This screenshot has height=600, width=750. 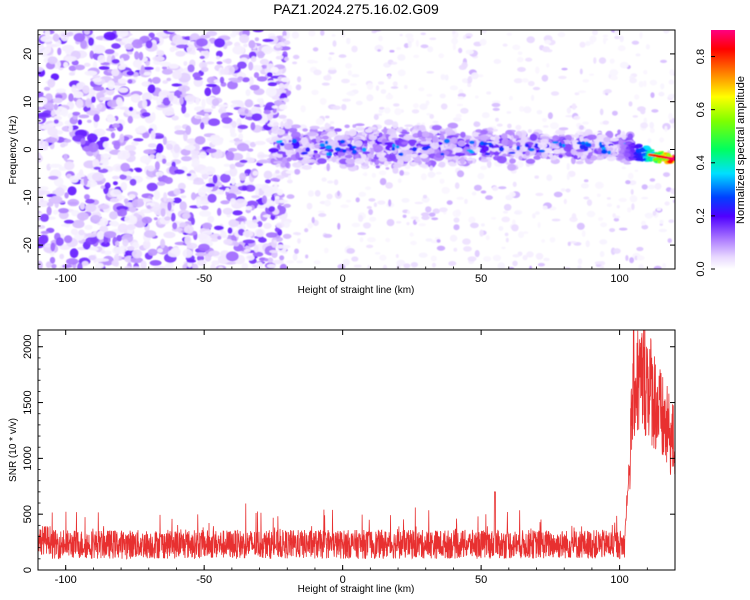 I want to click on colorbar-gradient, so click(x=723, y=149).